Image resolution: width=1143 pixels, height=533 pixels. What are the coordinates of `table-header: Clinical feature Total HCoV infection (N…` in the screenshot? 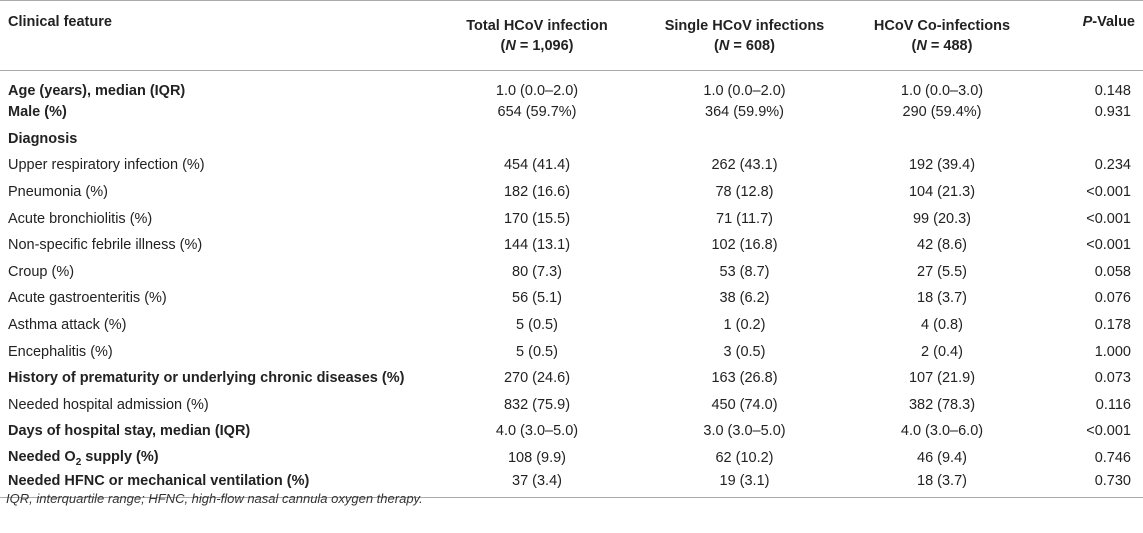 It's located at (571, 35).